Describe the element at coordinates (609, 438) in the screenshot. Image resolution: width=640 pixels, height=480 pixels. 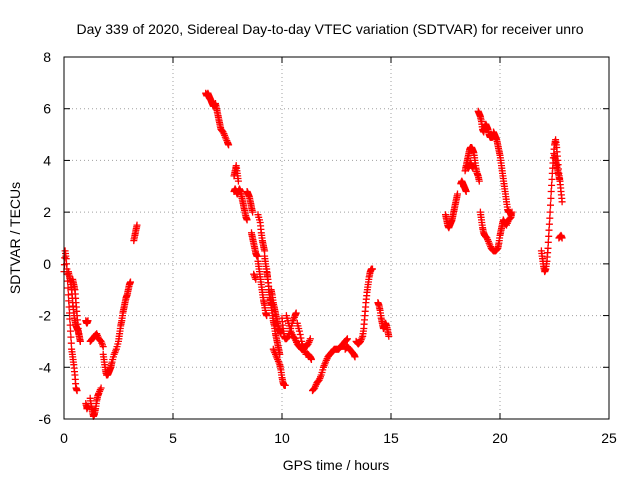
I see `x-tick-label: 25` at that location.